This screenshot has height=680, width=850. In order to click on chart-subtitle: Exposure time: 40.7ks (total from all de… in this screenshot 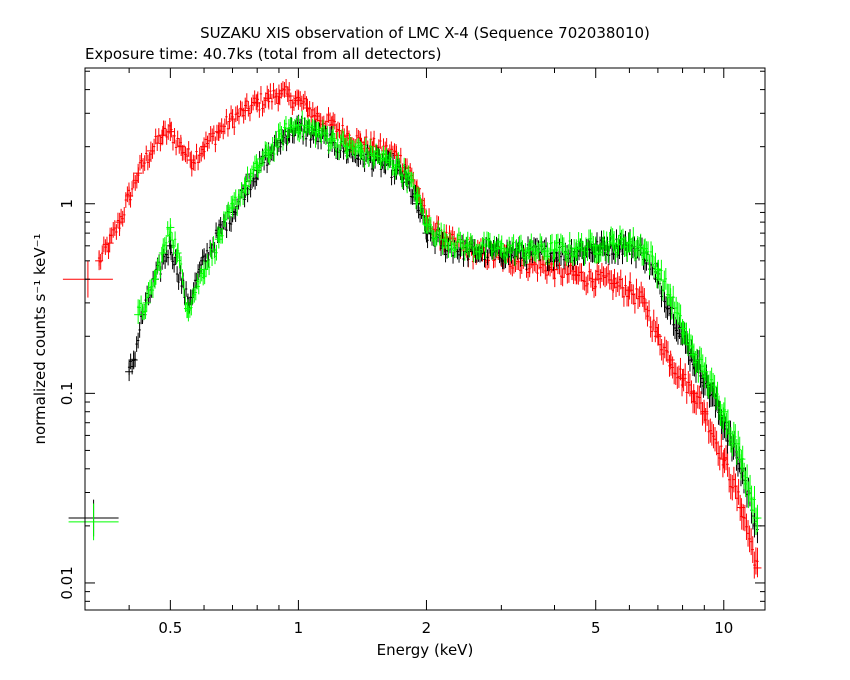, I will do `click(263, 54)`.